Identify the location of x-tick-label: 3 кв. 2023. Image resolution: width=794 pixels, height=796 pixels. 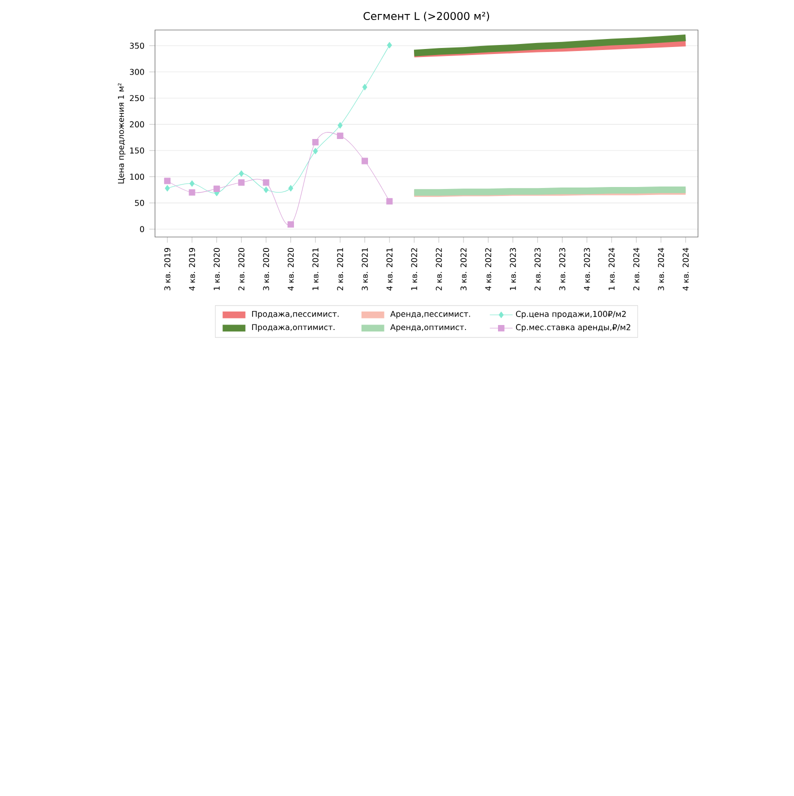
(562, 269).